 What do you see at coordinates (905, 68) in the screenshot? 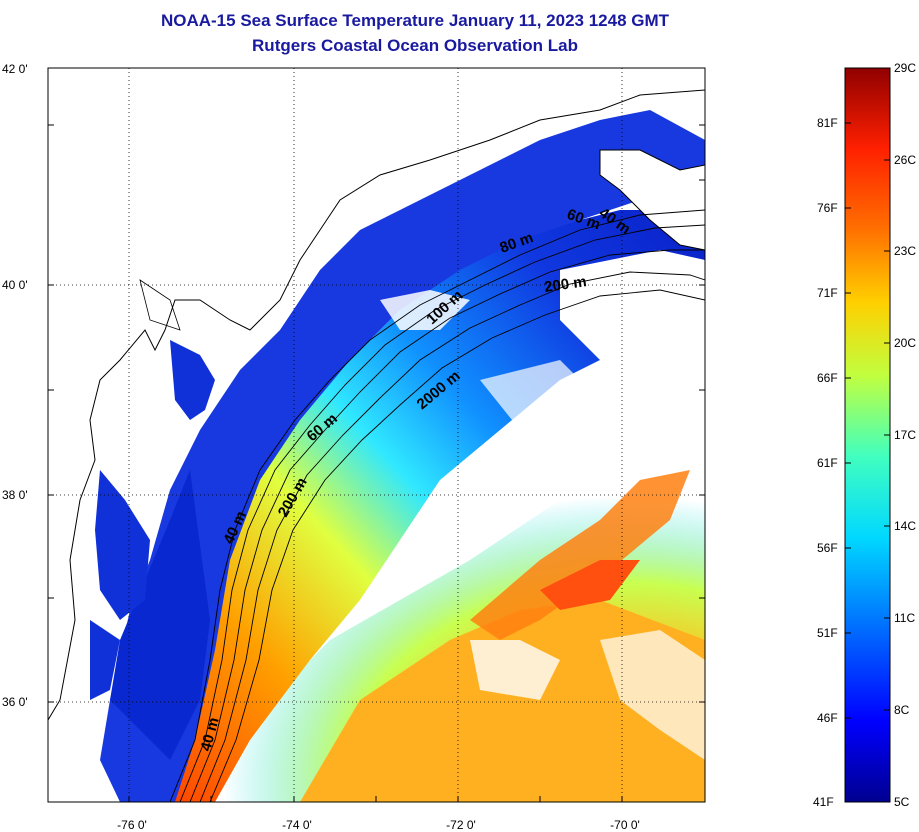
I see `colorbar-celsius-label: 29C` at bounding box center [905, 68].